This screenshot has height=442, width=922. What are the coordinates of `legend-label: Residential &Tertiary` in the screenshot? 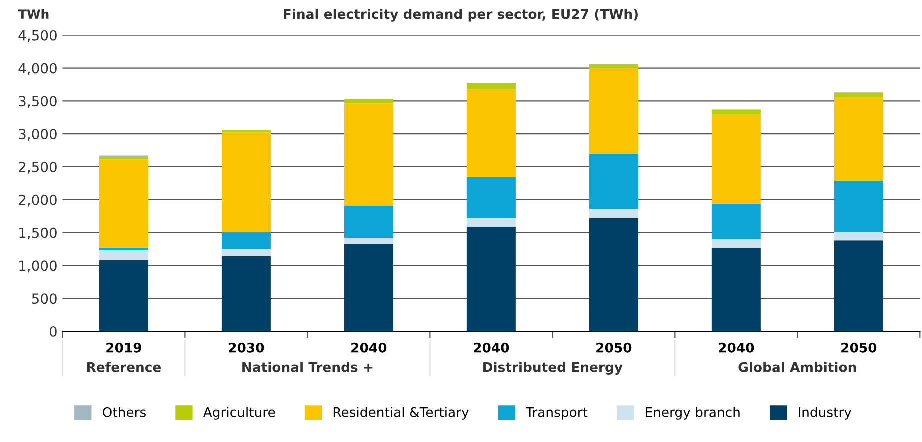 It's located at (401, 413).